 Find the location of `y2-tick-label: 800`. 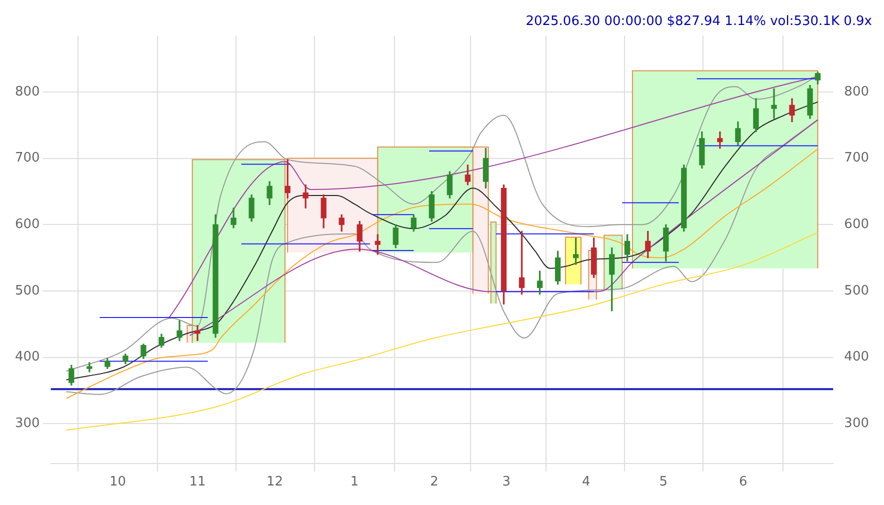

y2-tick-label: 800 is located at coordinates (857, 92).